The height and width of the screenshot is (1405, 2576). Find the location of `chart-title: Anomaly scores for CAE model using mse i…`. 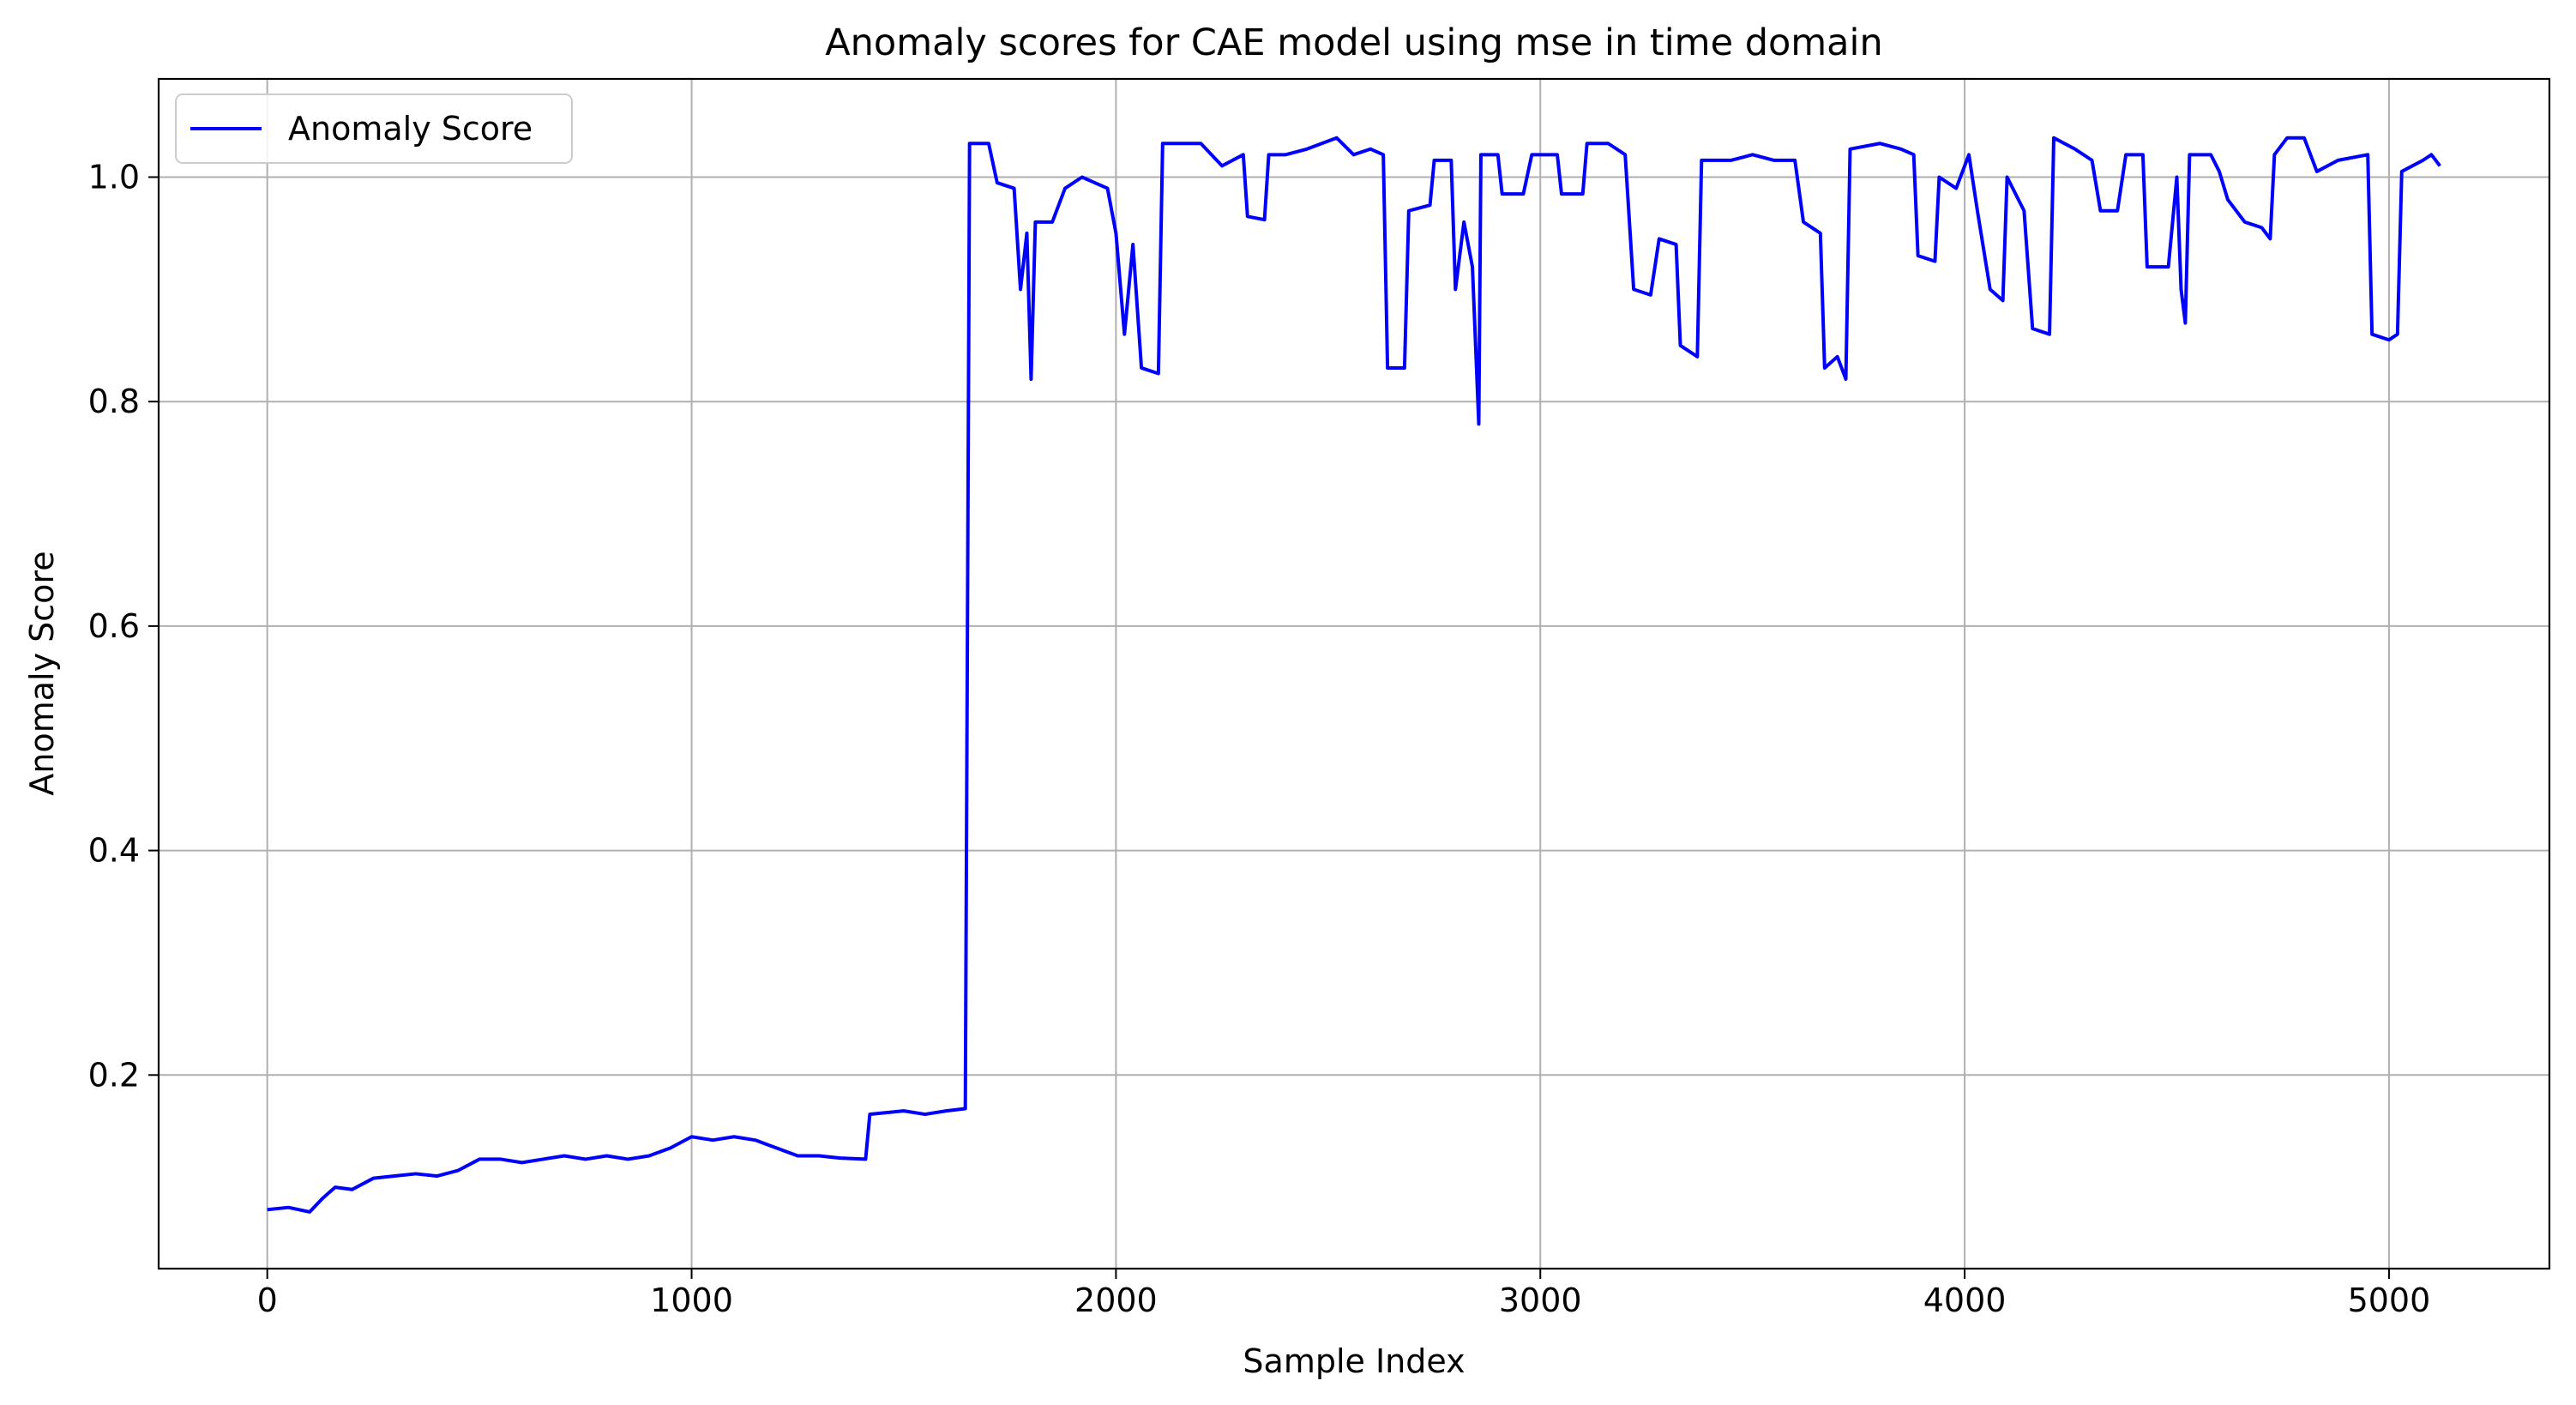

chart-title: Anomaly scores for CAE model using mse i… is located at coordinates (1353, 42).